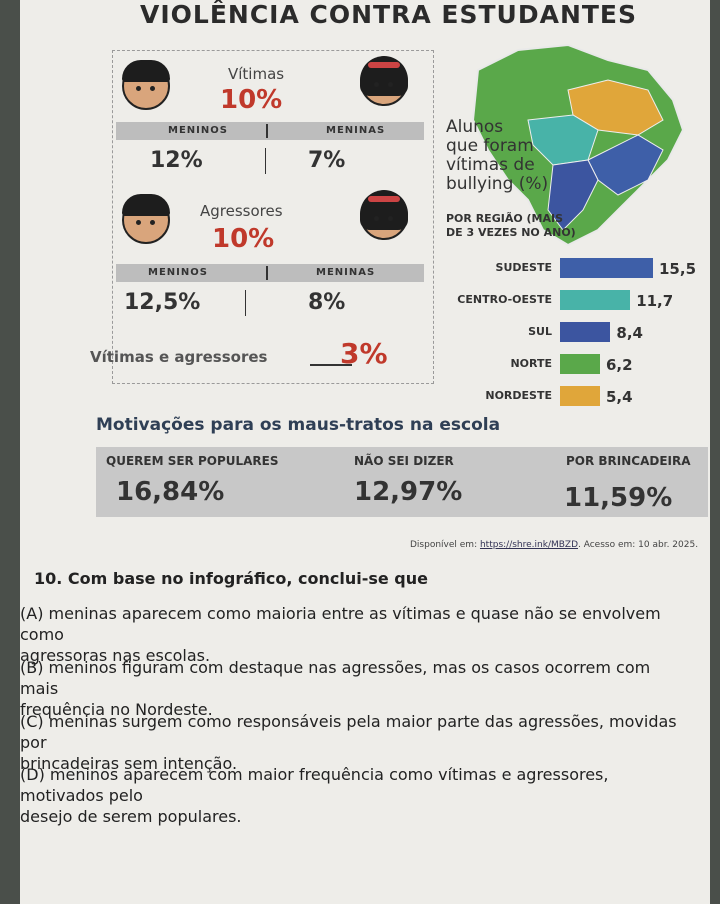 This screenshot has width=720, height=904. Describe the element at coordinates (327, 160) in the screenshot. I see `victims-girls-pct: 7%` at that location.